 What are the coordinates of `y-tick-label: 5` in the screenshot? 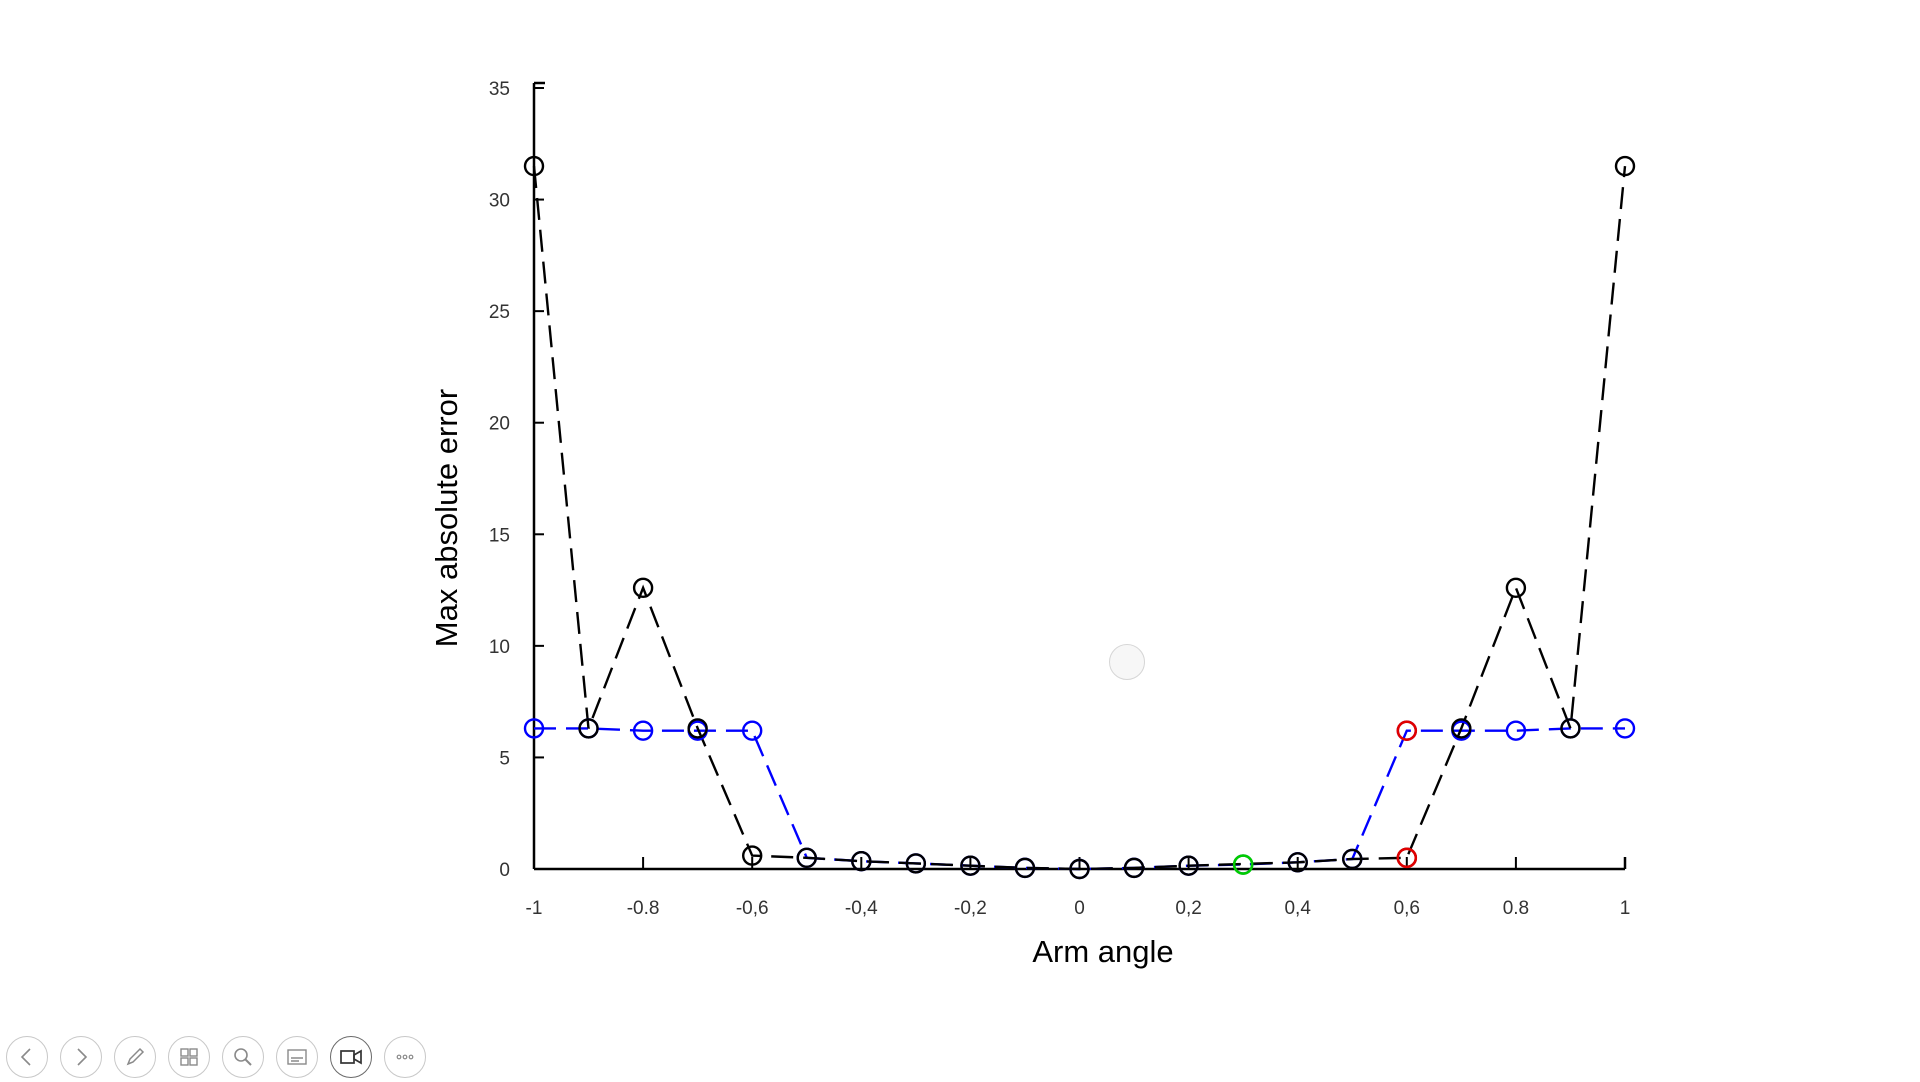 It's located at (504, 758).